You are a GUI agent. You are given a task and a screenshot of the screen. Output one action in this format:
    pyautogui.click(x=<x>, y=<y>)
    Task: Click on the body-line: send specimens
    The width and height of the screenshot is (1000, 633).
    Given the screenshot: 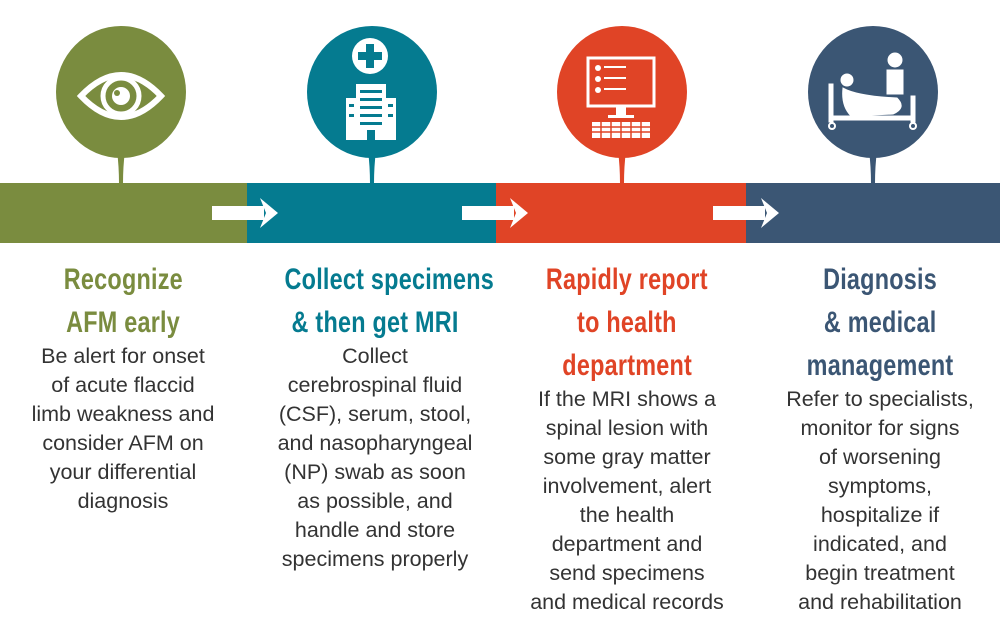 What is the action you would take?
    pyautogui.click(x=627, y=573)
    